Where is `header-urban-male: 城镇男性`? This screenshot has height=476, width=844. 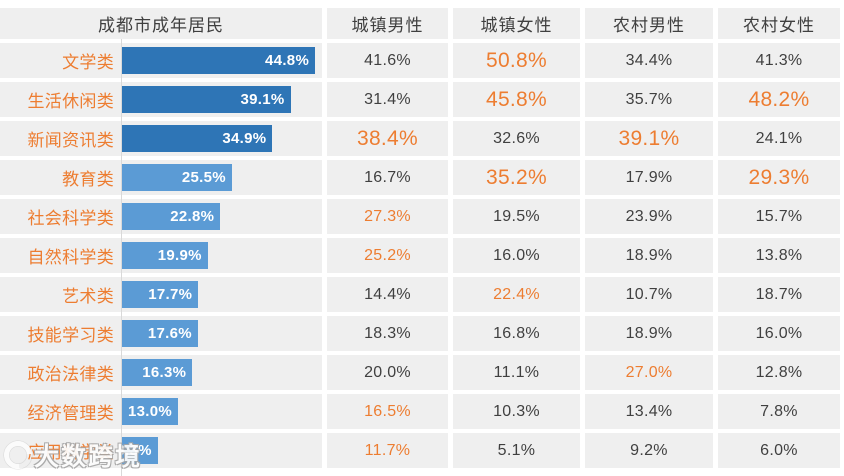 header-urban-male: 城镇男性 is located at coordinates (387, 23).